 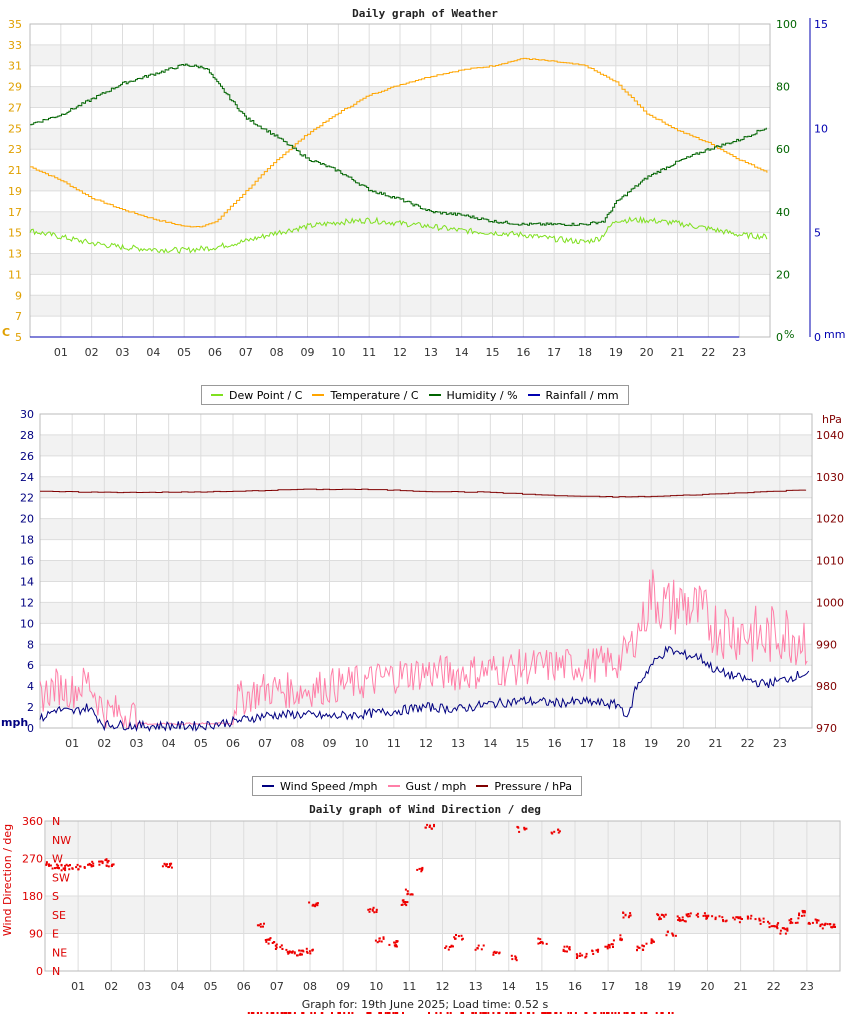 I want to click on x-tick-label: 01, so click(x=61, y=352).